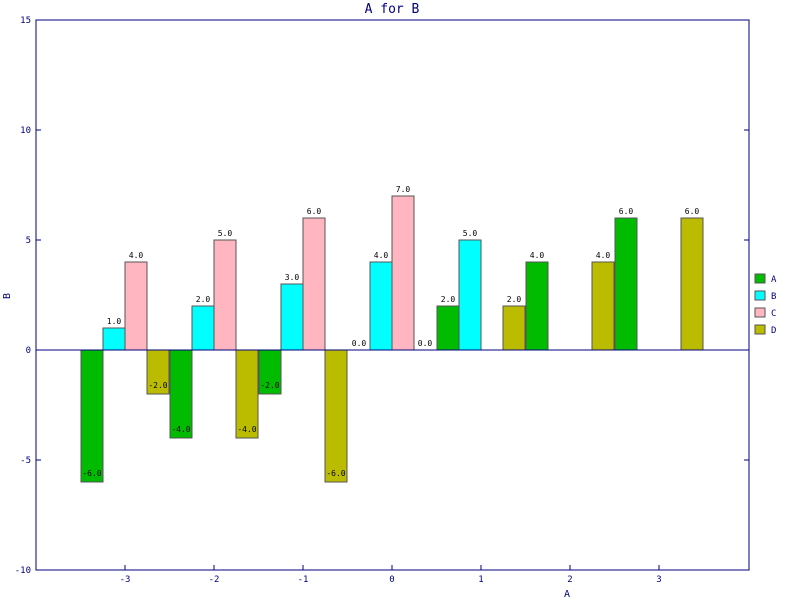 This screenshot has width=800, height=600. What do you see at coordinates (269, 385) in the screenshot?
I see `data-label-a-2: -2.0` at bounding box center [269, 385].